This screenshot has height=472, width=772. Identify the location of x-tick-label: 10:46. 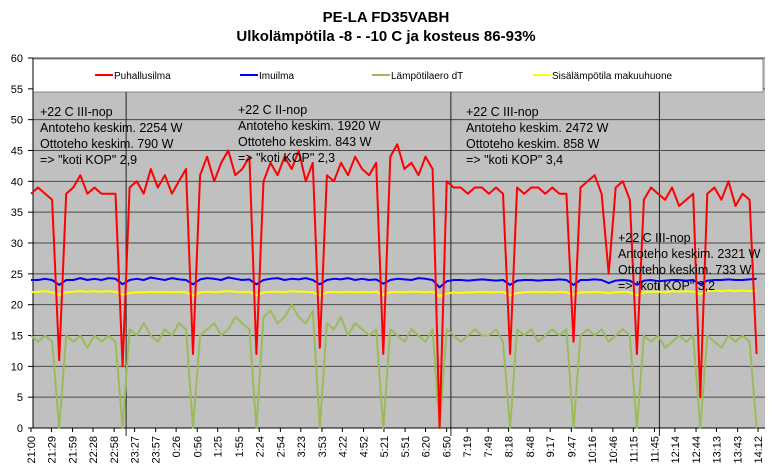
(614, 450).